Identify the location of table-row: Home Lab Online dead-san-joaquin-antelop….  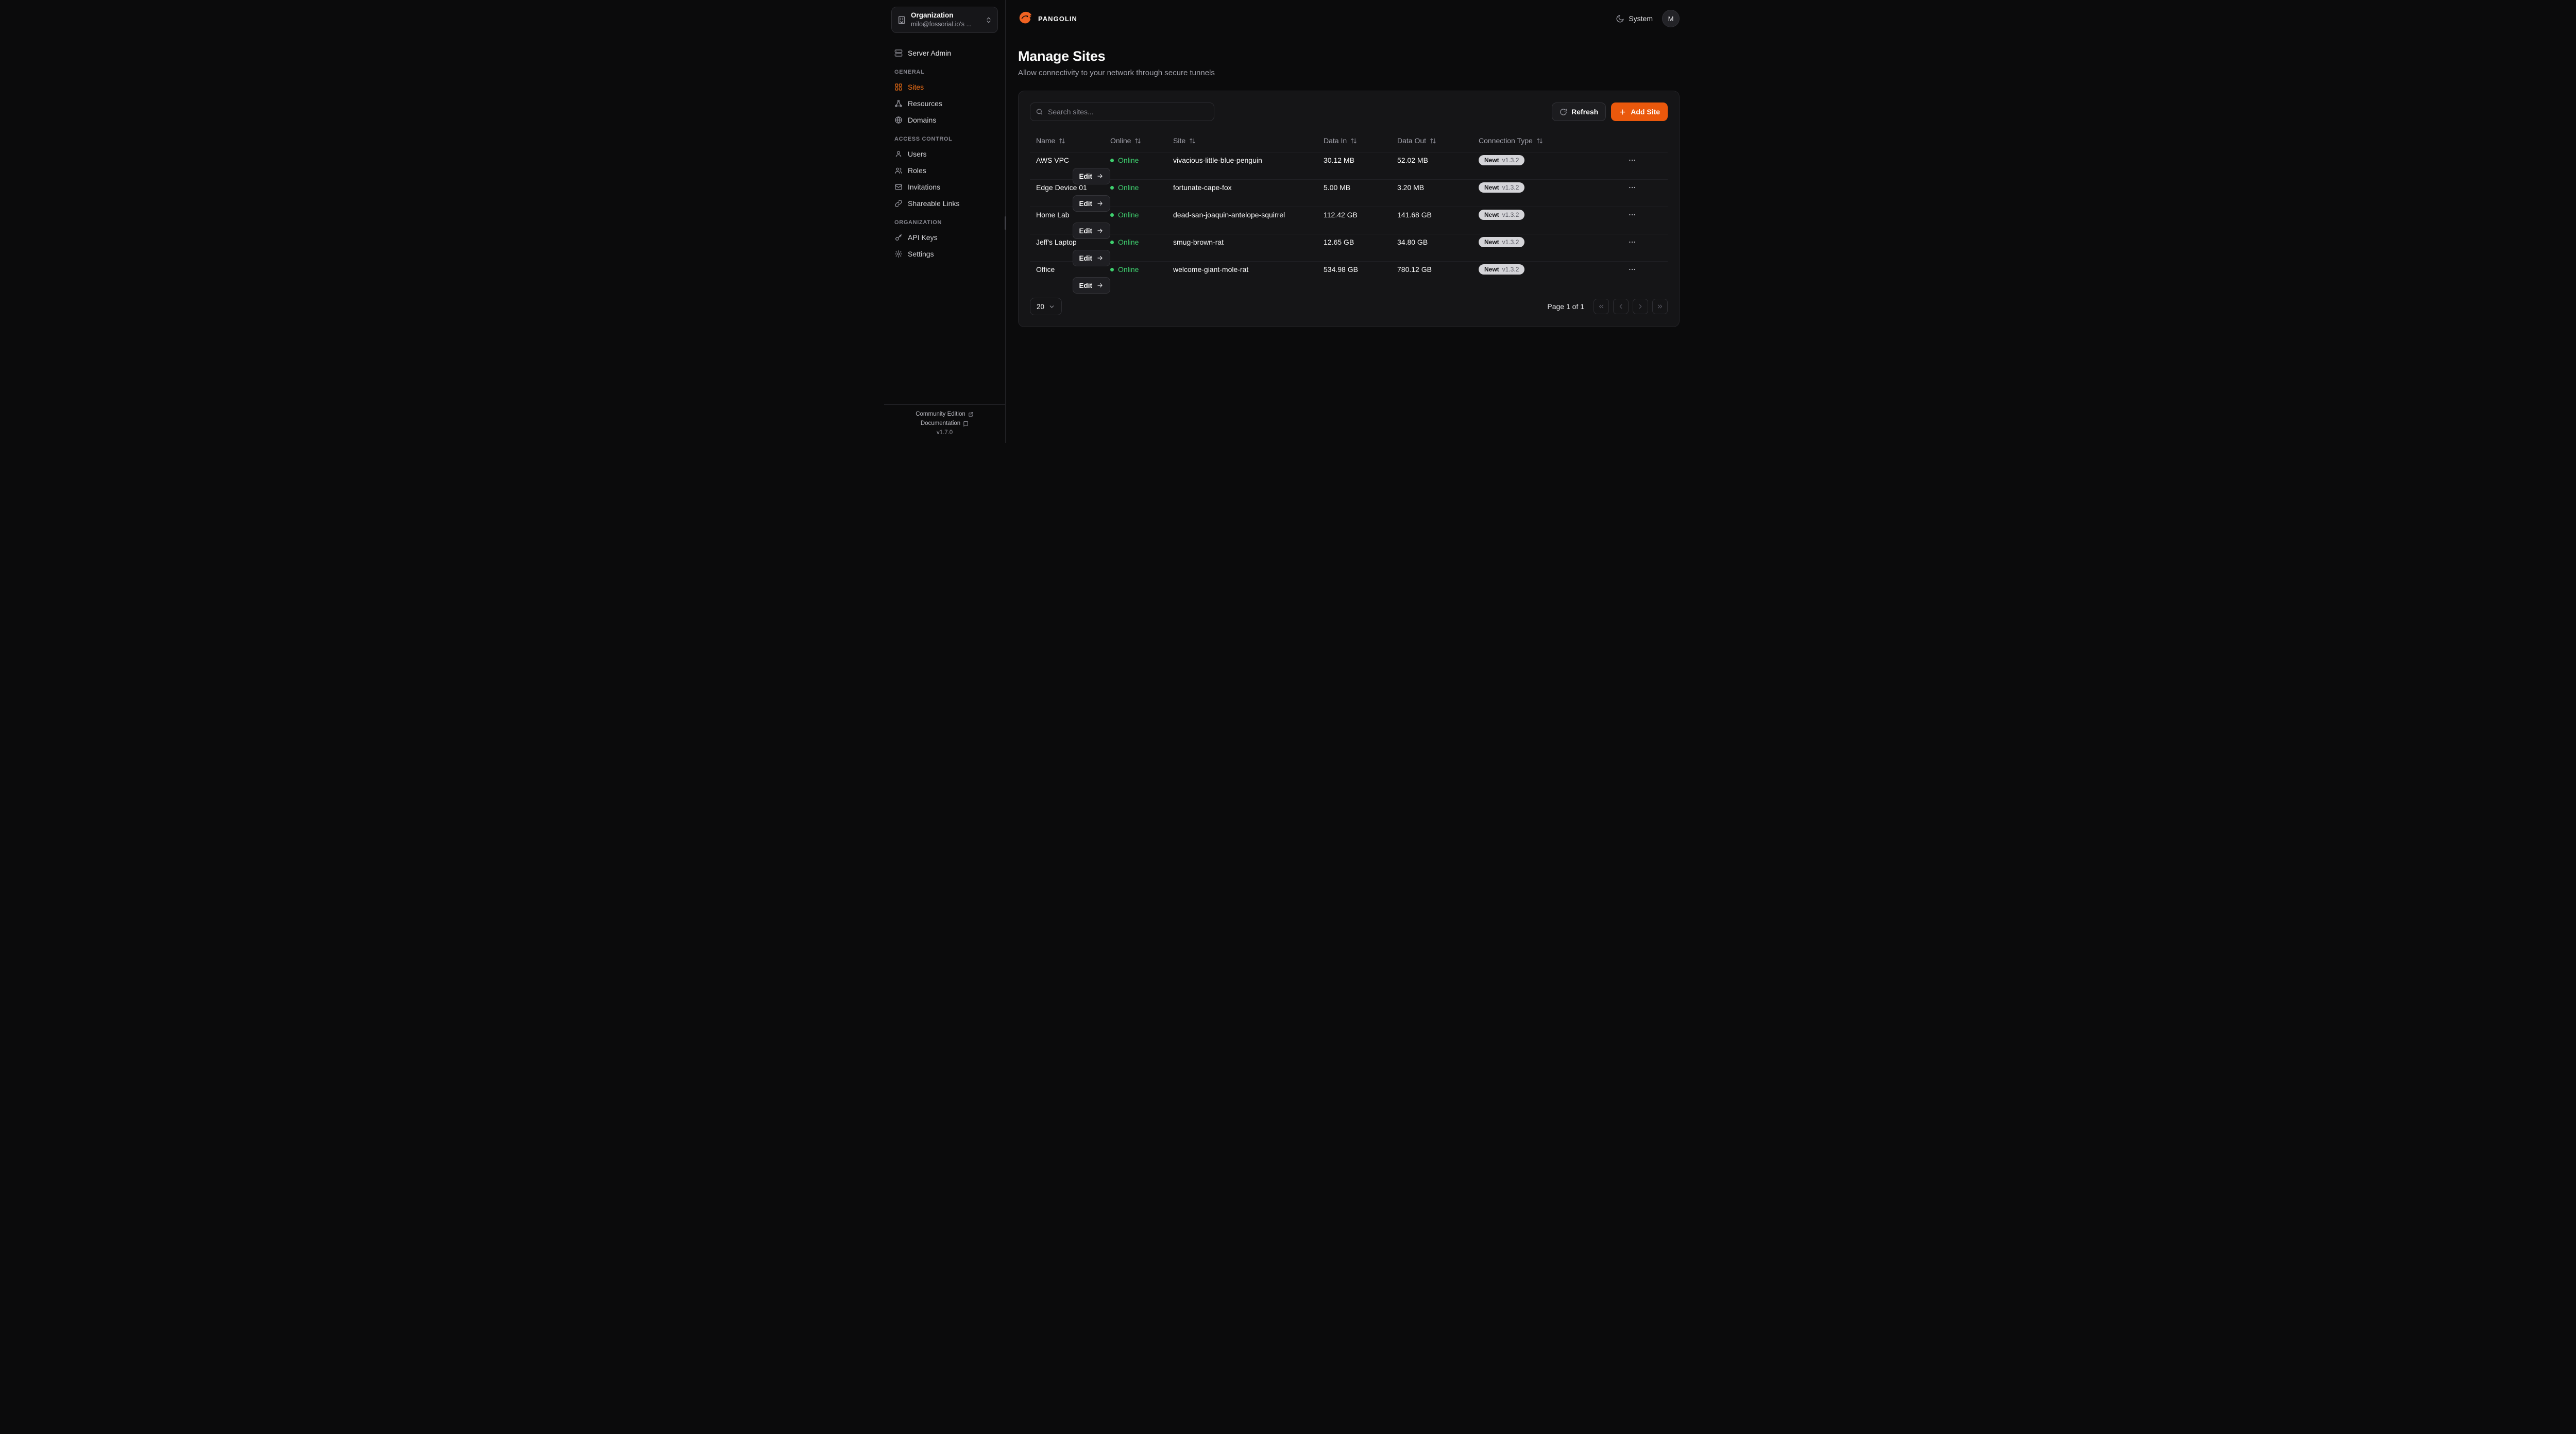
(1349, 223).